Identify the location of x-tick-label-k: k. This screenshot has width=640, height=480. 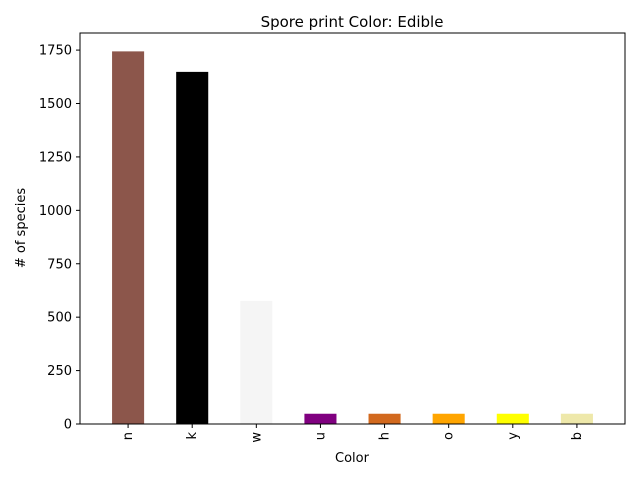
(192, 436).